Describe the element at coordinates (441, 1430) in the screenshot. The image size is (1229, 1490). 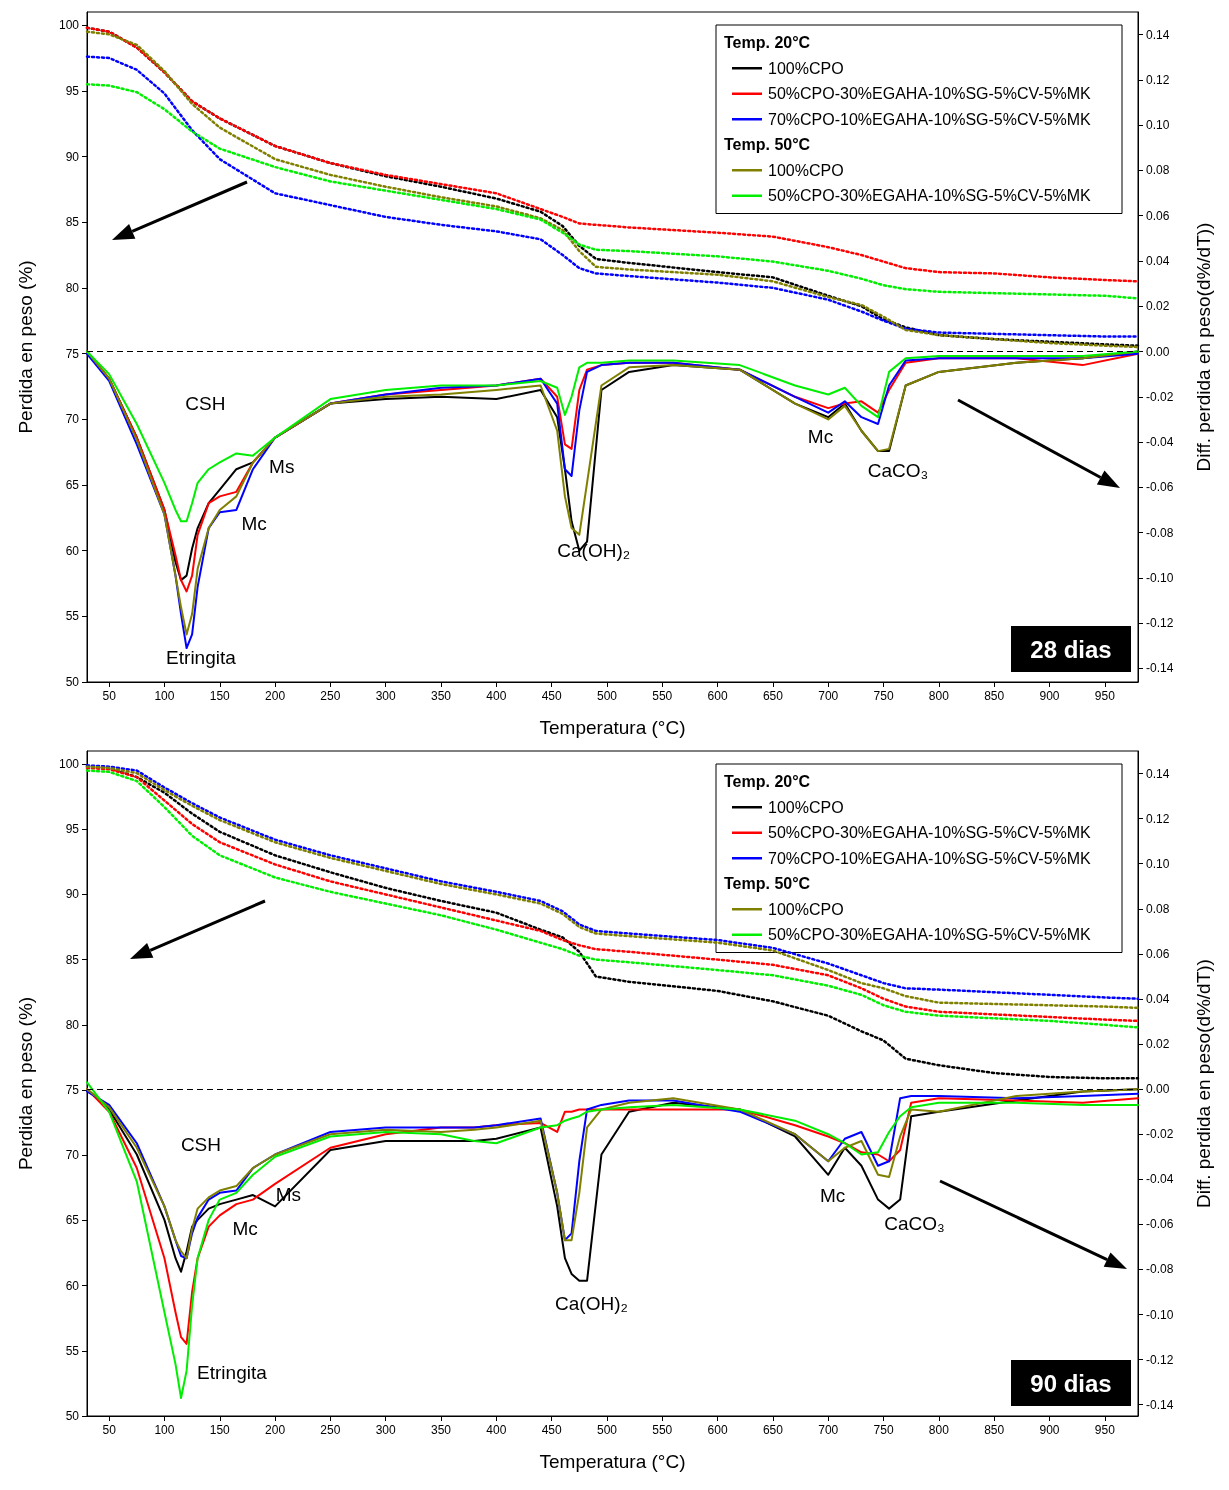
I see `x-tick-label: 350` at that location.